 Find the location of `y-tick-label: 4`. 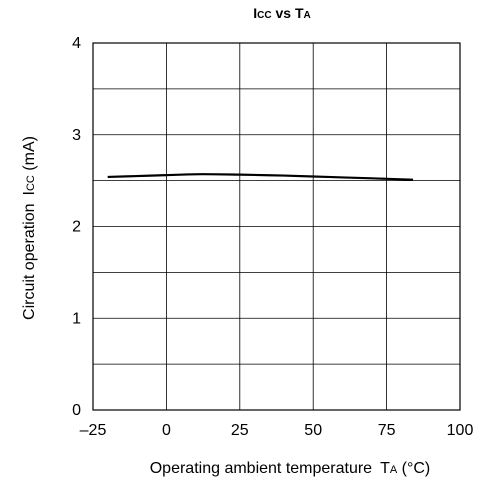

y-tick-label: 4 is located at coordinates (76, 43).